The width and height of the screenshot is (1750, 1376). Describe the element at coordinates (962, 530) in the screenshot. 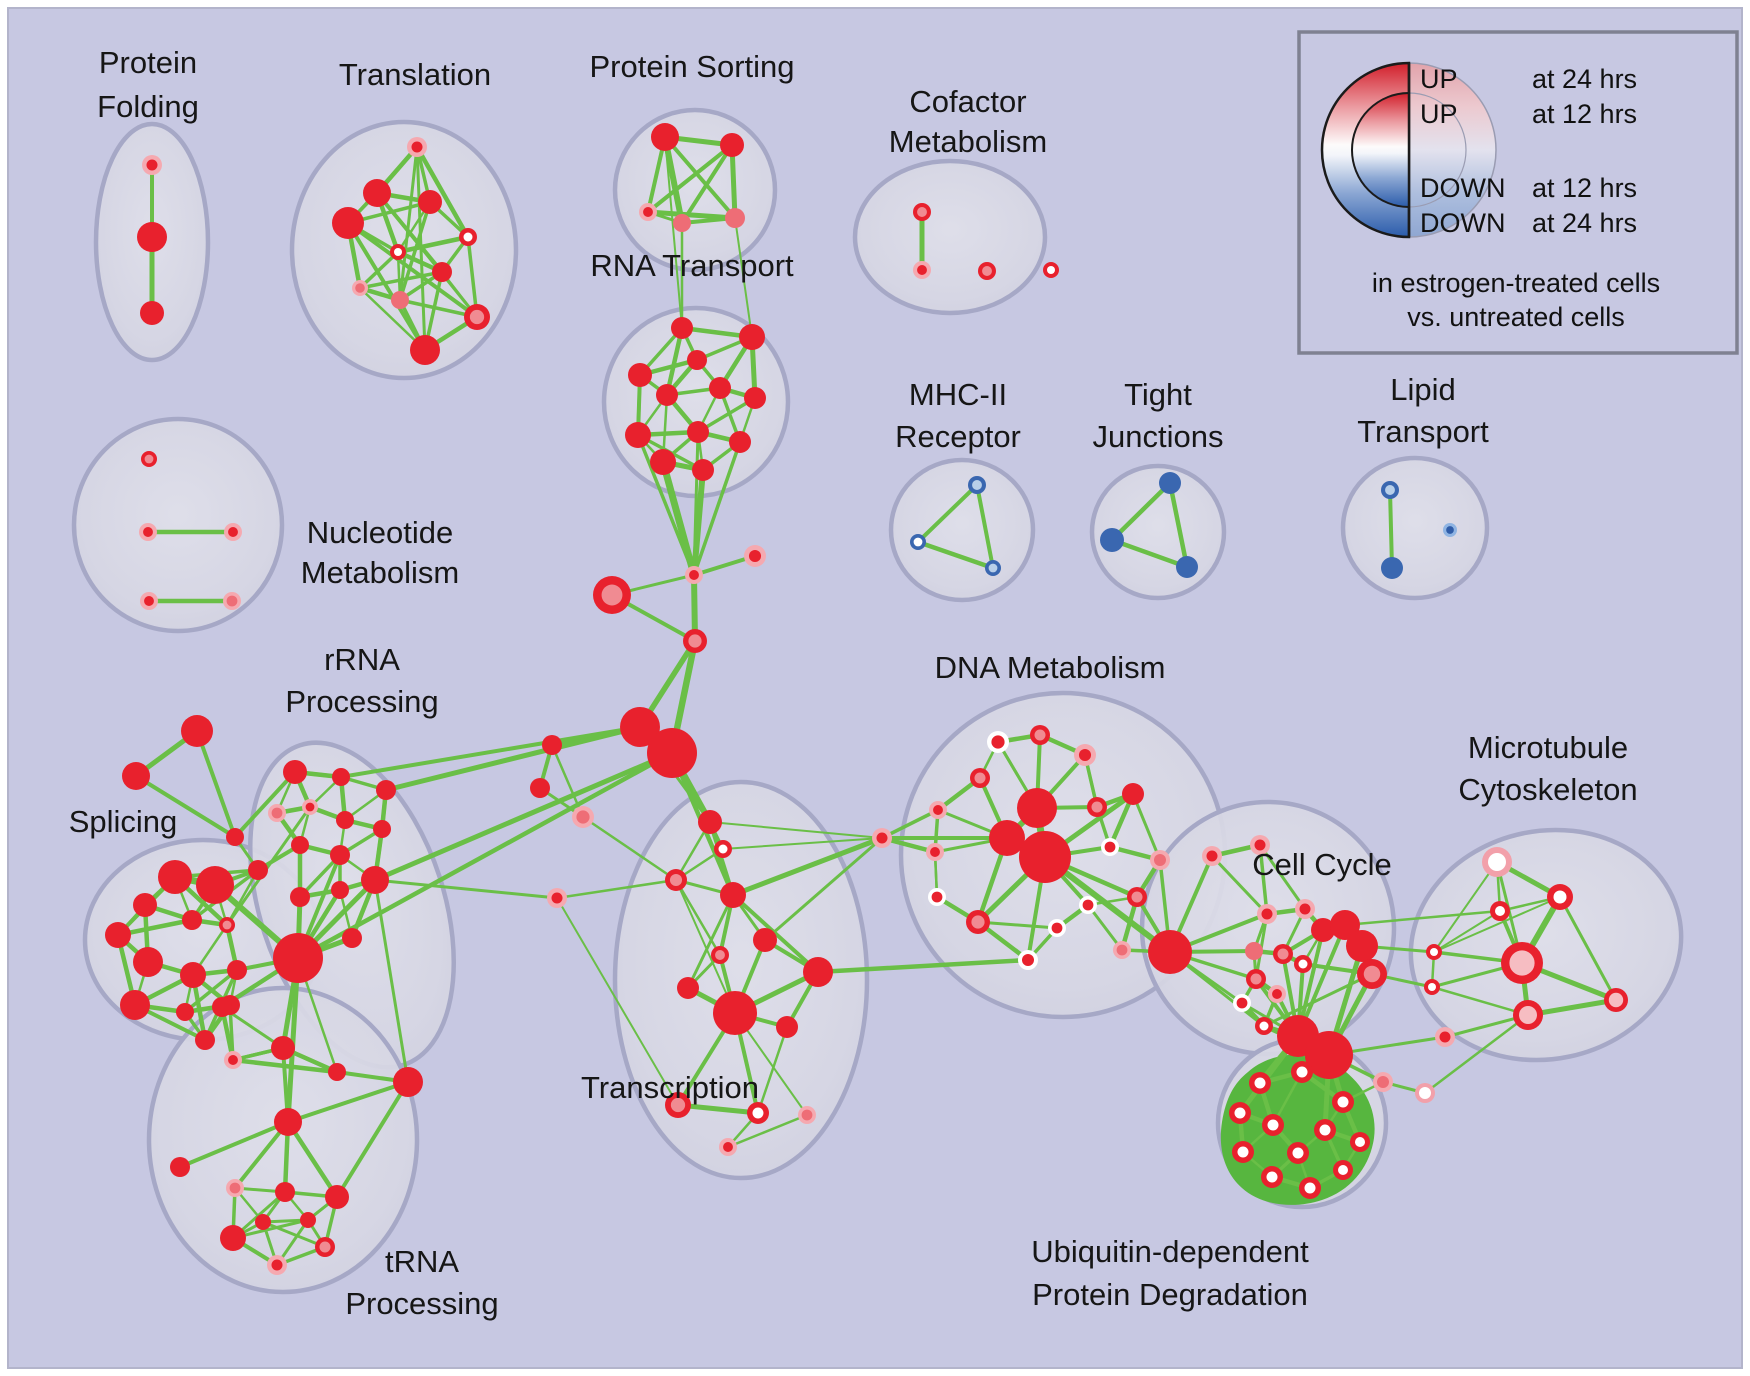

I see `cluster-mhc-ellipse` at that location.